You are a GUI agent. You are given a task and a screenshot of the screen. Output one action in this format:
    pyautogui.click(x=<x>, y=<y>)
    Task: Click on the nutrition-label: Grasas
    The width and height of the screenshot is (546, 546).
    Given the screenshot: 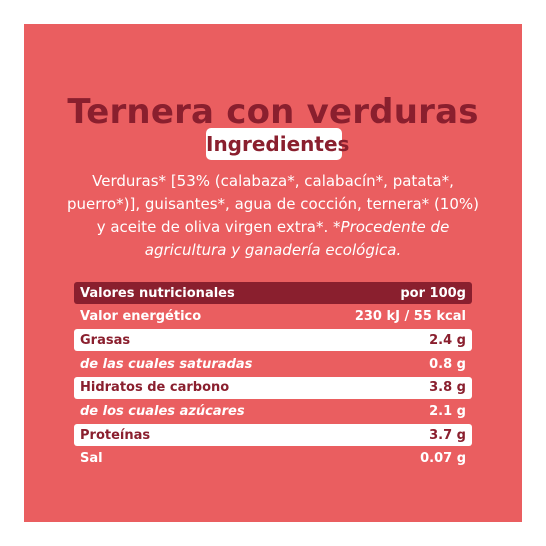 What is the action you would take?
    pyautogui.click(x=105, y=340)
    